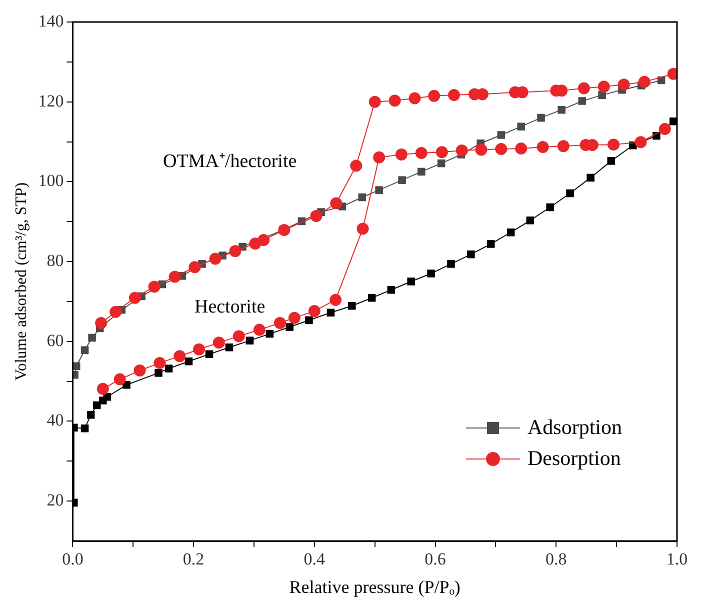 This screenshot has width=707, height=611. I want to click on y-tick-label: 100, so click(51, 180).